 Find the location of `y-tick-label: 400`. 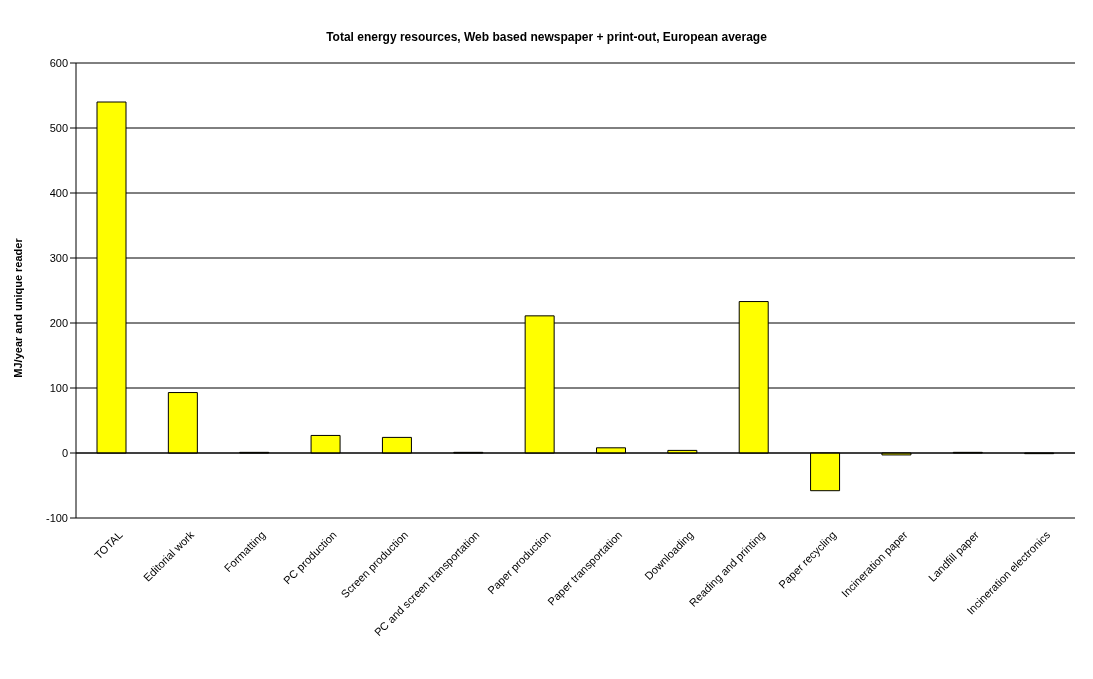

y-tick-label: 400 is located at coordinates (58, 192).